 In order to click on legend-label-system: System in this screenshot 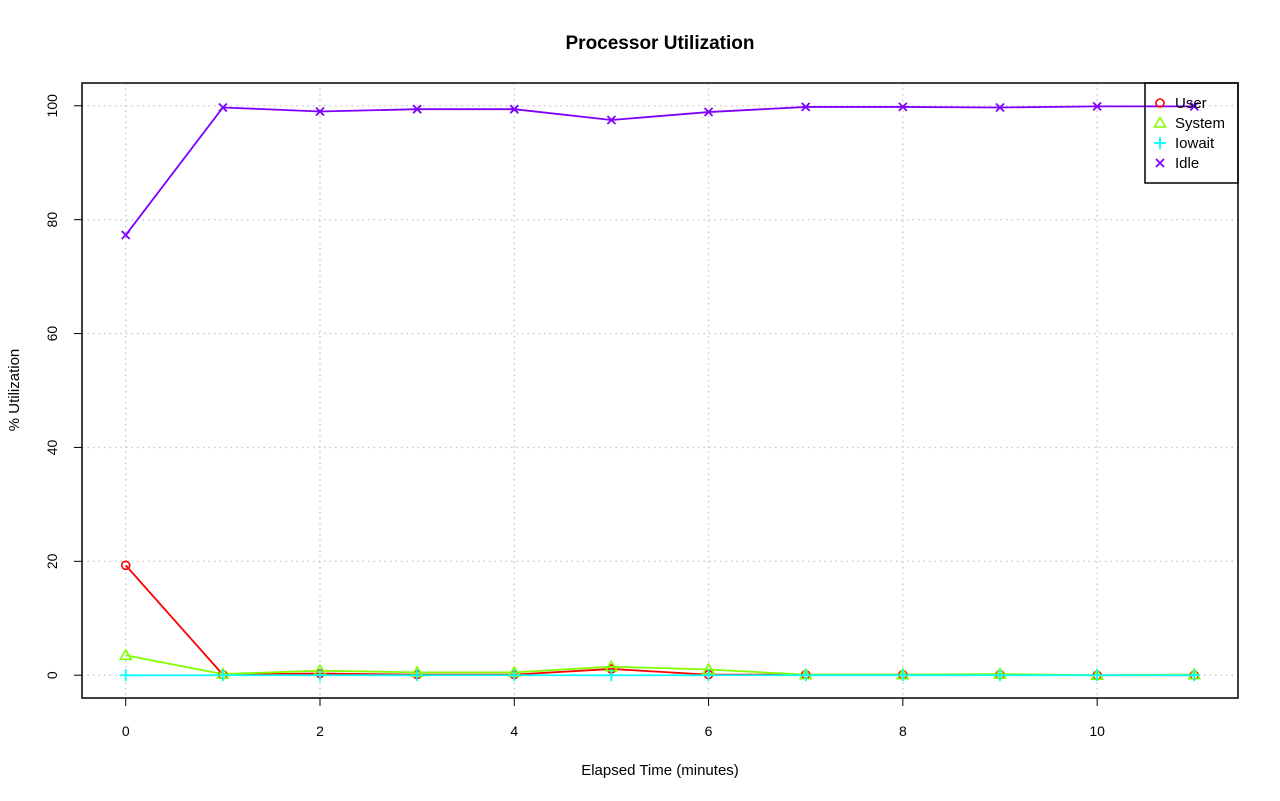, I will do `click(1200, 123)`.